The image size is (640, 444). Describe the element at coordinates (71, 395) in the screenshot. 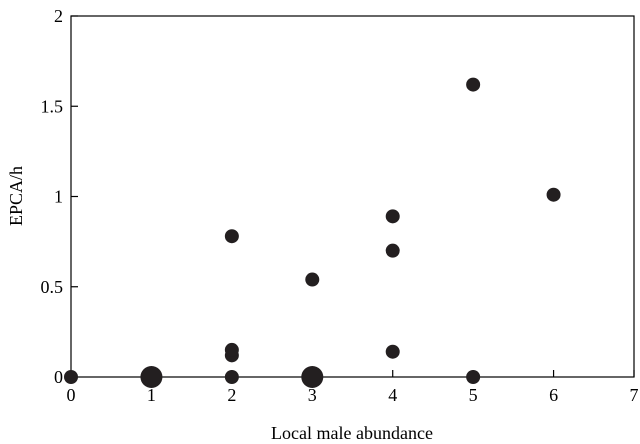

I see `x-tick-label: 0` at that location.